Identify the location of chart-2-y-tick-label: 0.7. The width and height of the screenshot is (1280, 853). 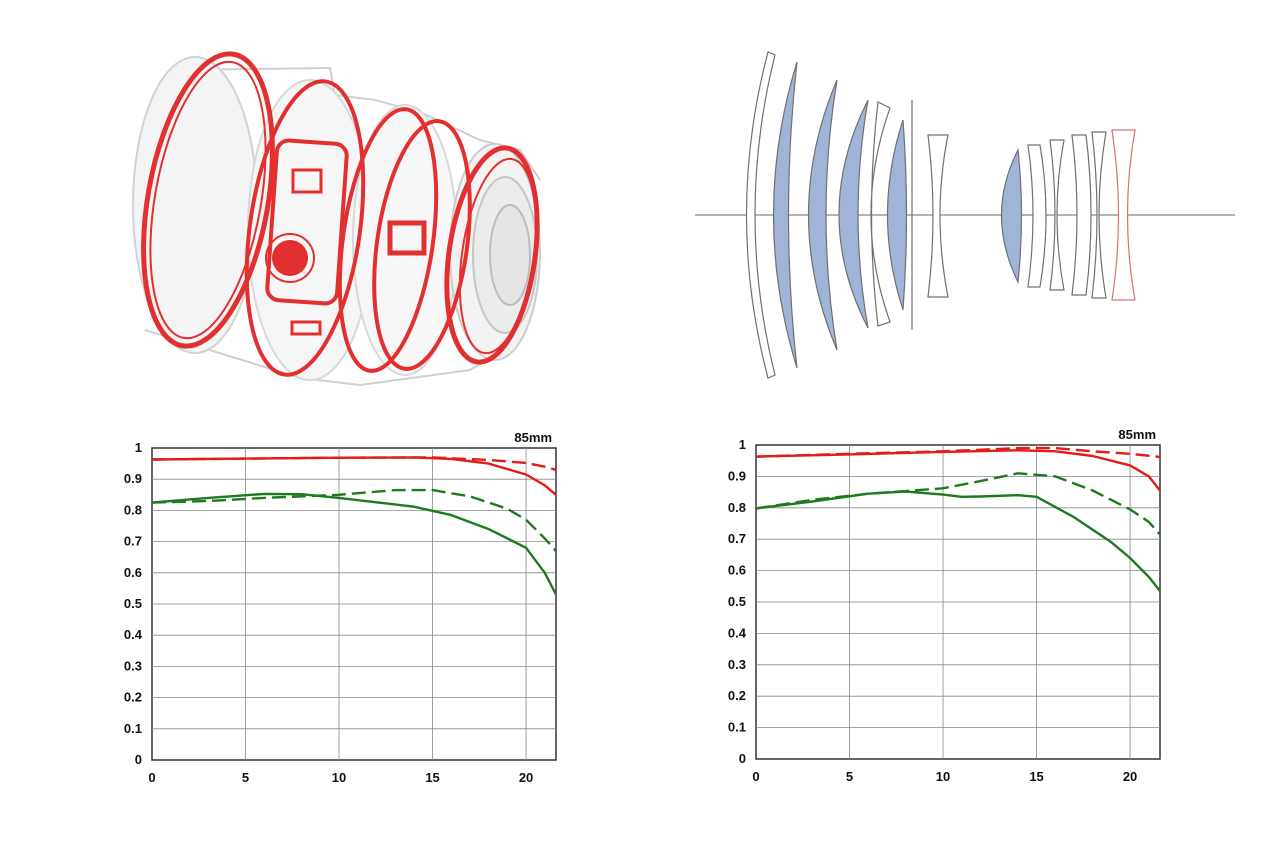
(737, 538).